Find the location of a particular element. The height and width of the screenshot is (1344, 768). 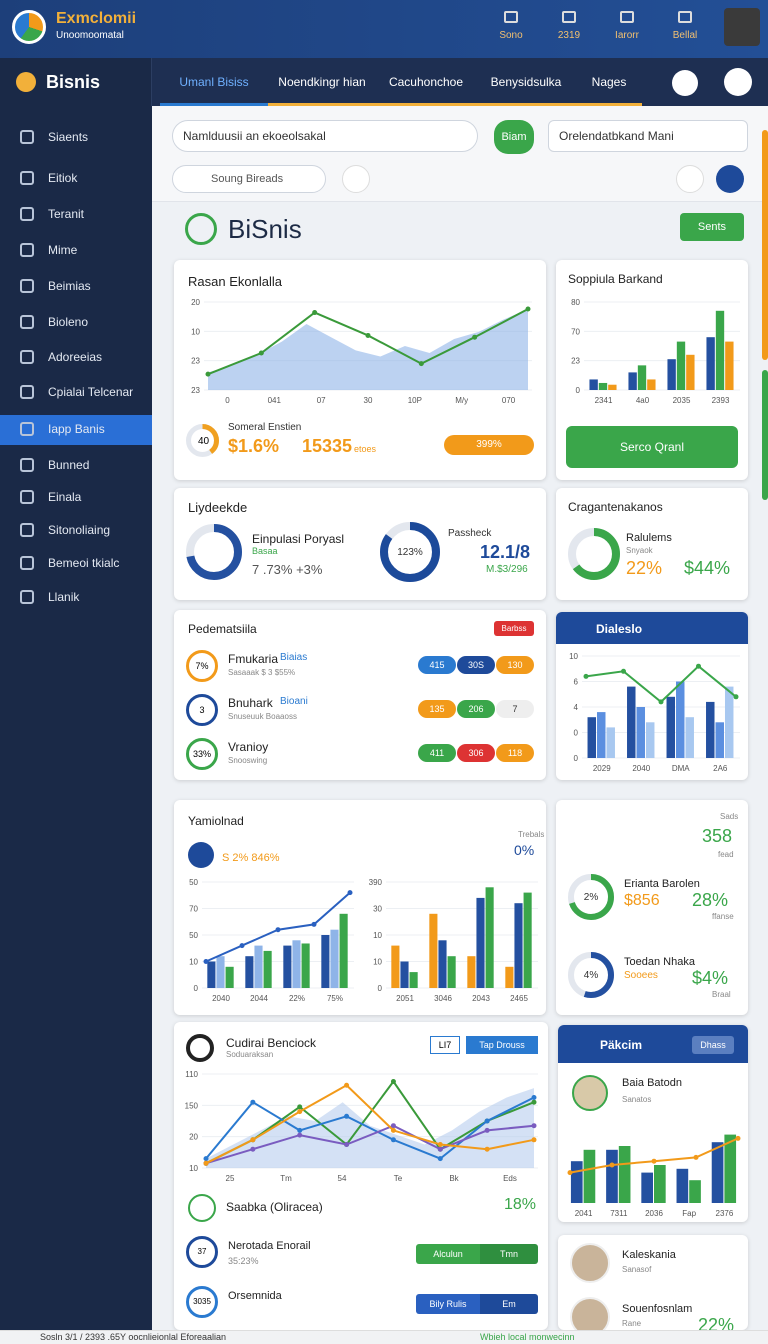

select: Namlduusii an ekoeolsakal is located at coordinates (325, 136).